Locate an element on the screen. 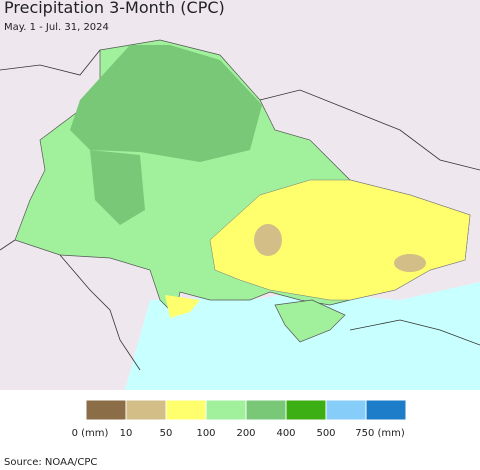  legend-label: 500 is located at coordinates (325, 433).